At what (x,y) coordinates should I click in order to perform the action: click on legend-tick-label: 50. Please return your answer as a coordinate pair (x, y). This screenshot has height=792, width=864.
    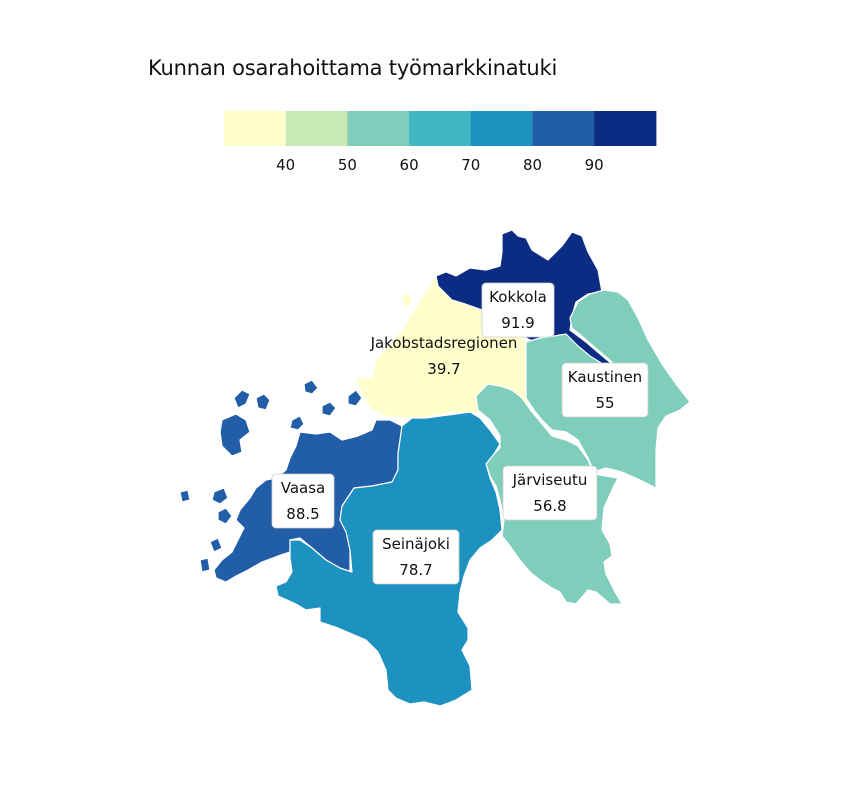
    Looking at the image, I should click on (347, 165).